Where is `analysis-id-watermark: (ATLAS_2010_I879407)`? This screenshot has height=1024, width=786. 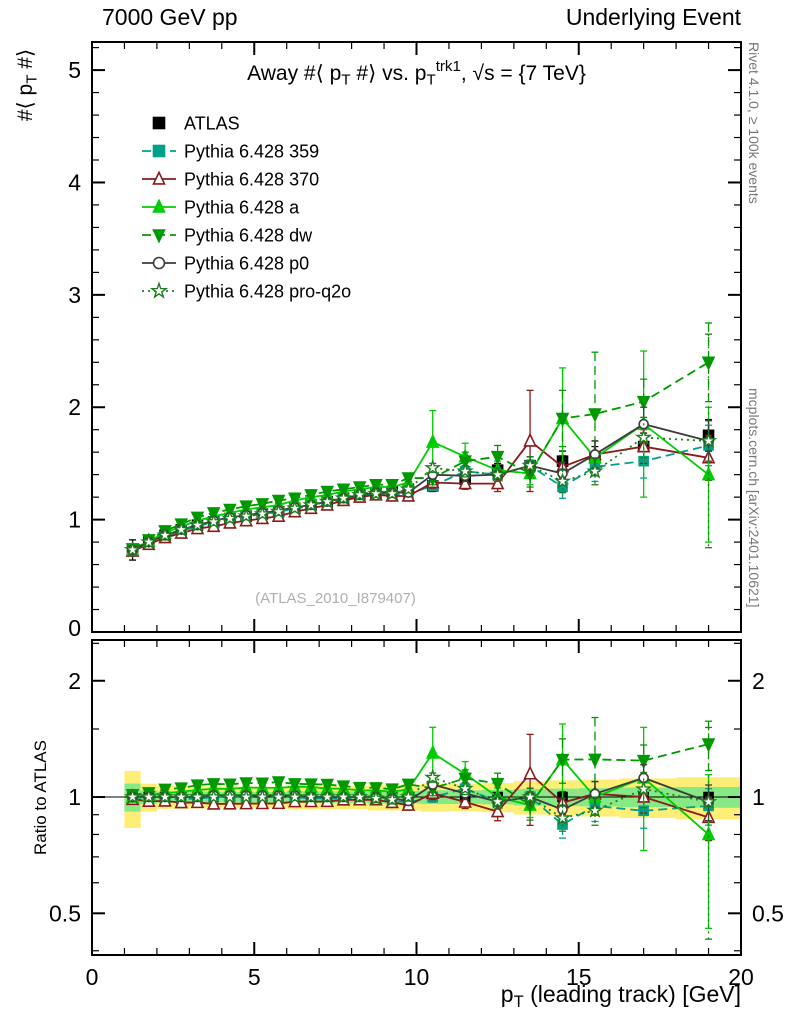
analysis-id-watermark: (ATLAS_2010_I879407) is located at coordinates (335, 598).